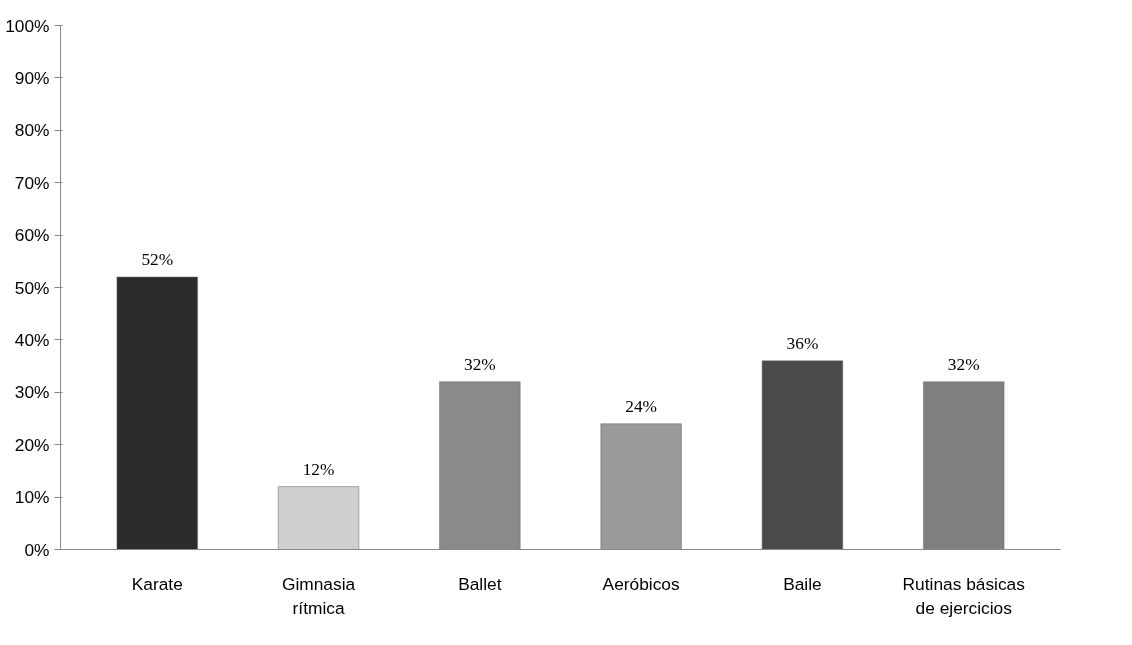  I want to click on x-tick-label: Ballet, so click(480, 583).